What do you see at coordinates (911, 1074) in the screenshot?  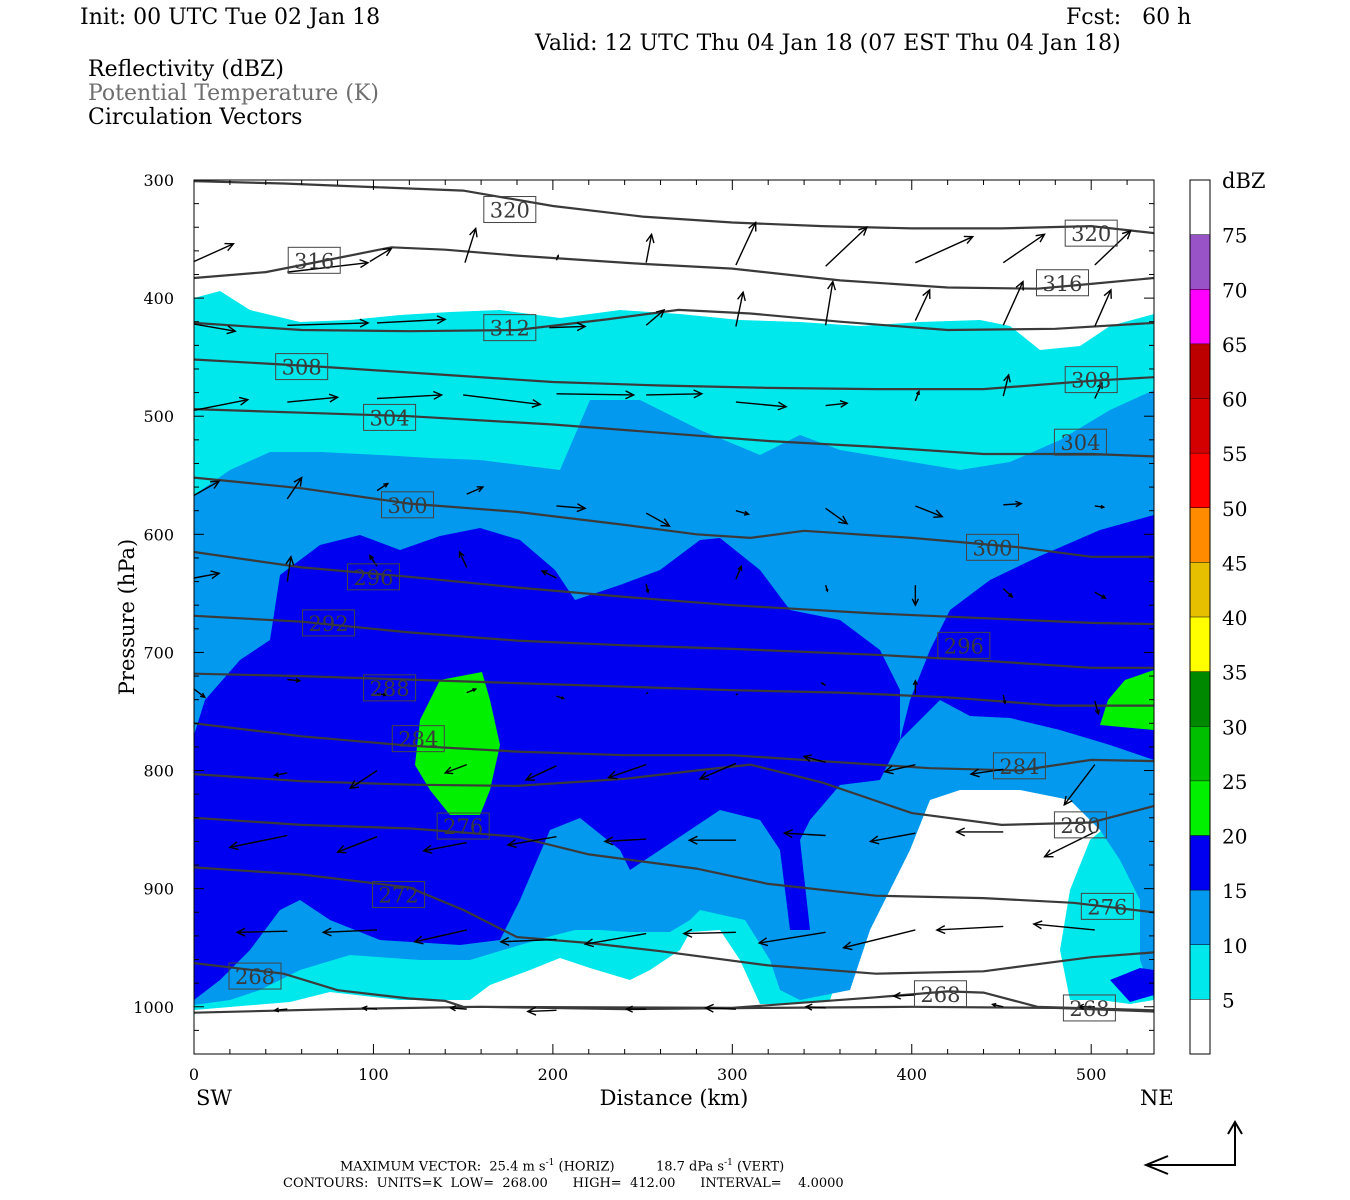 I see `x-tick-label: 400` at bounding box center [911, 1074].